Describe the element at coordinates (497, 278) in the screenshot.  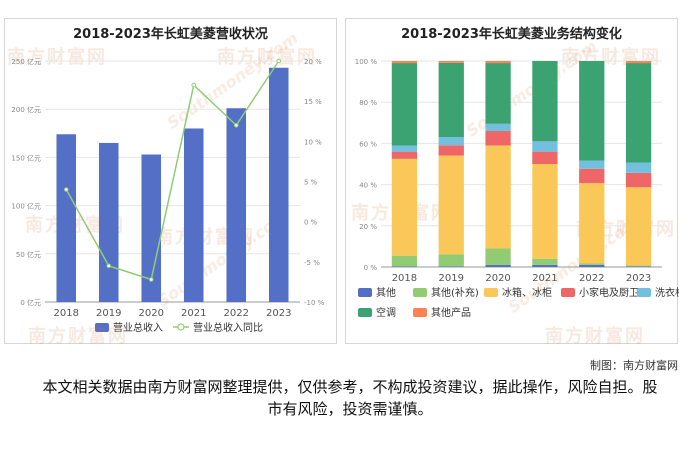
I see `x-tick-label: 2020` at that location.